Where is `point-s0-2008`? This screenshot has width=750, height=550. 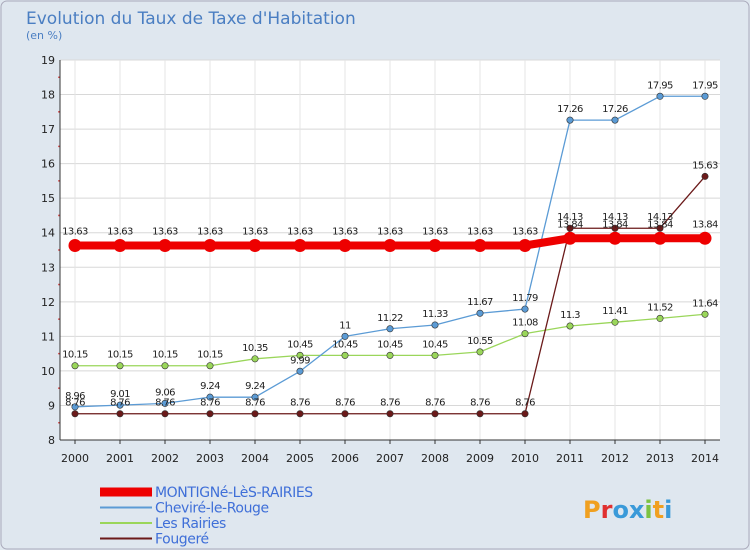 point-s0-2008 is located at coordinates (435, 246).